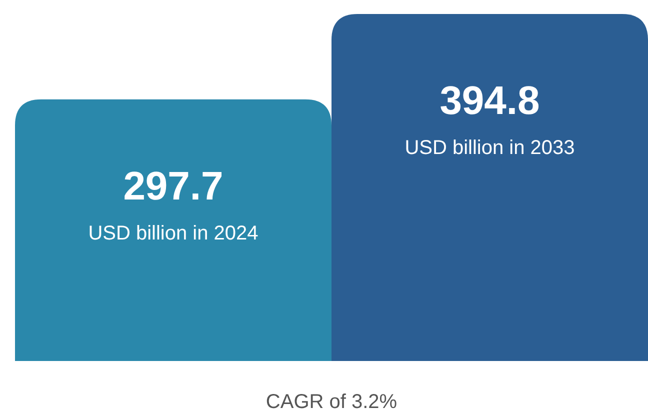 This screenshot has height=412, width=648. I want to click on x-tick-label: USD billion in 2033, so click(489, 148).